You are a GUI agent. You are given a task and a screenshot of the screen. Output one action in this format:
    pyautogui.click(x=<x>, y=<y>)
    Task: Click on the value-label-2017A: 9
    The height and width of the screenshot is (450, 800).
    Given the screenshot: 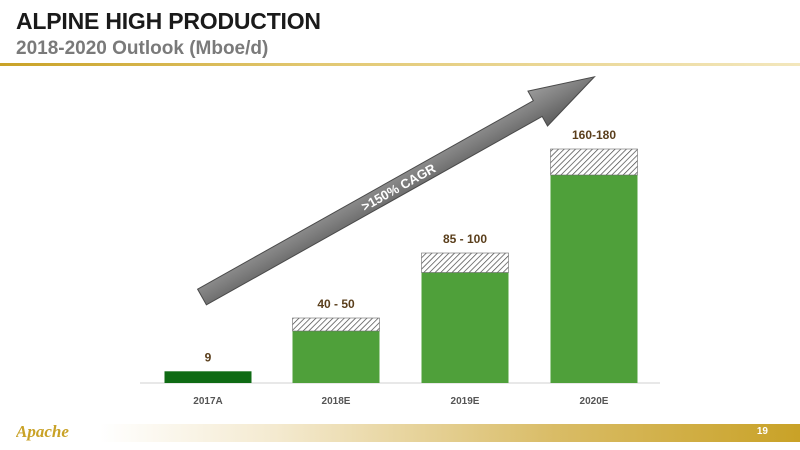 What is the action you would take?
    pyautogui.click(x=208, y=357)
    